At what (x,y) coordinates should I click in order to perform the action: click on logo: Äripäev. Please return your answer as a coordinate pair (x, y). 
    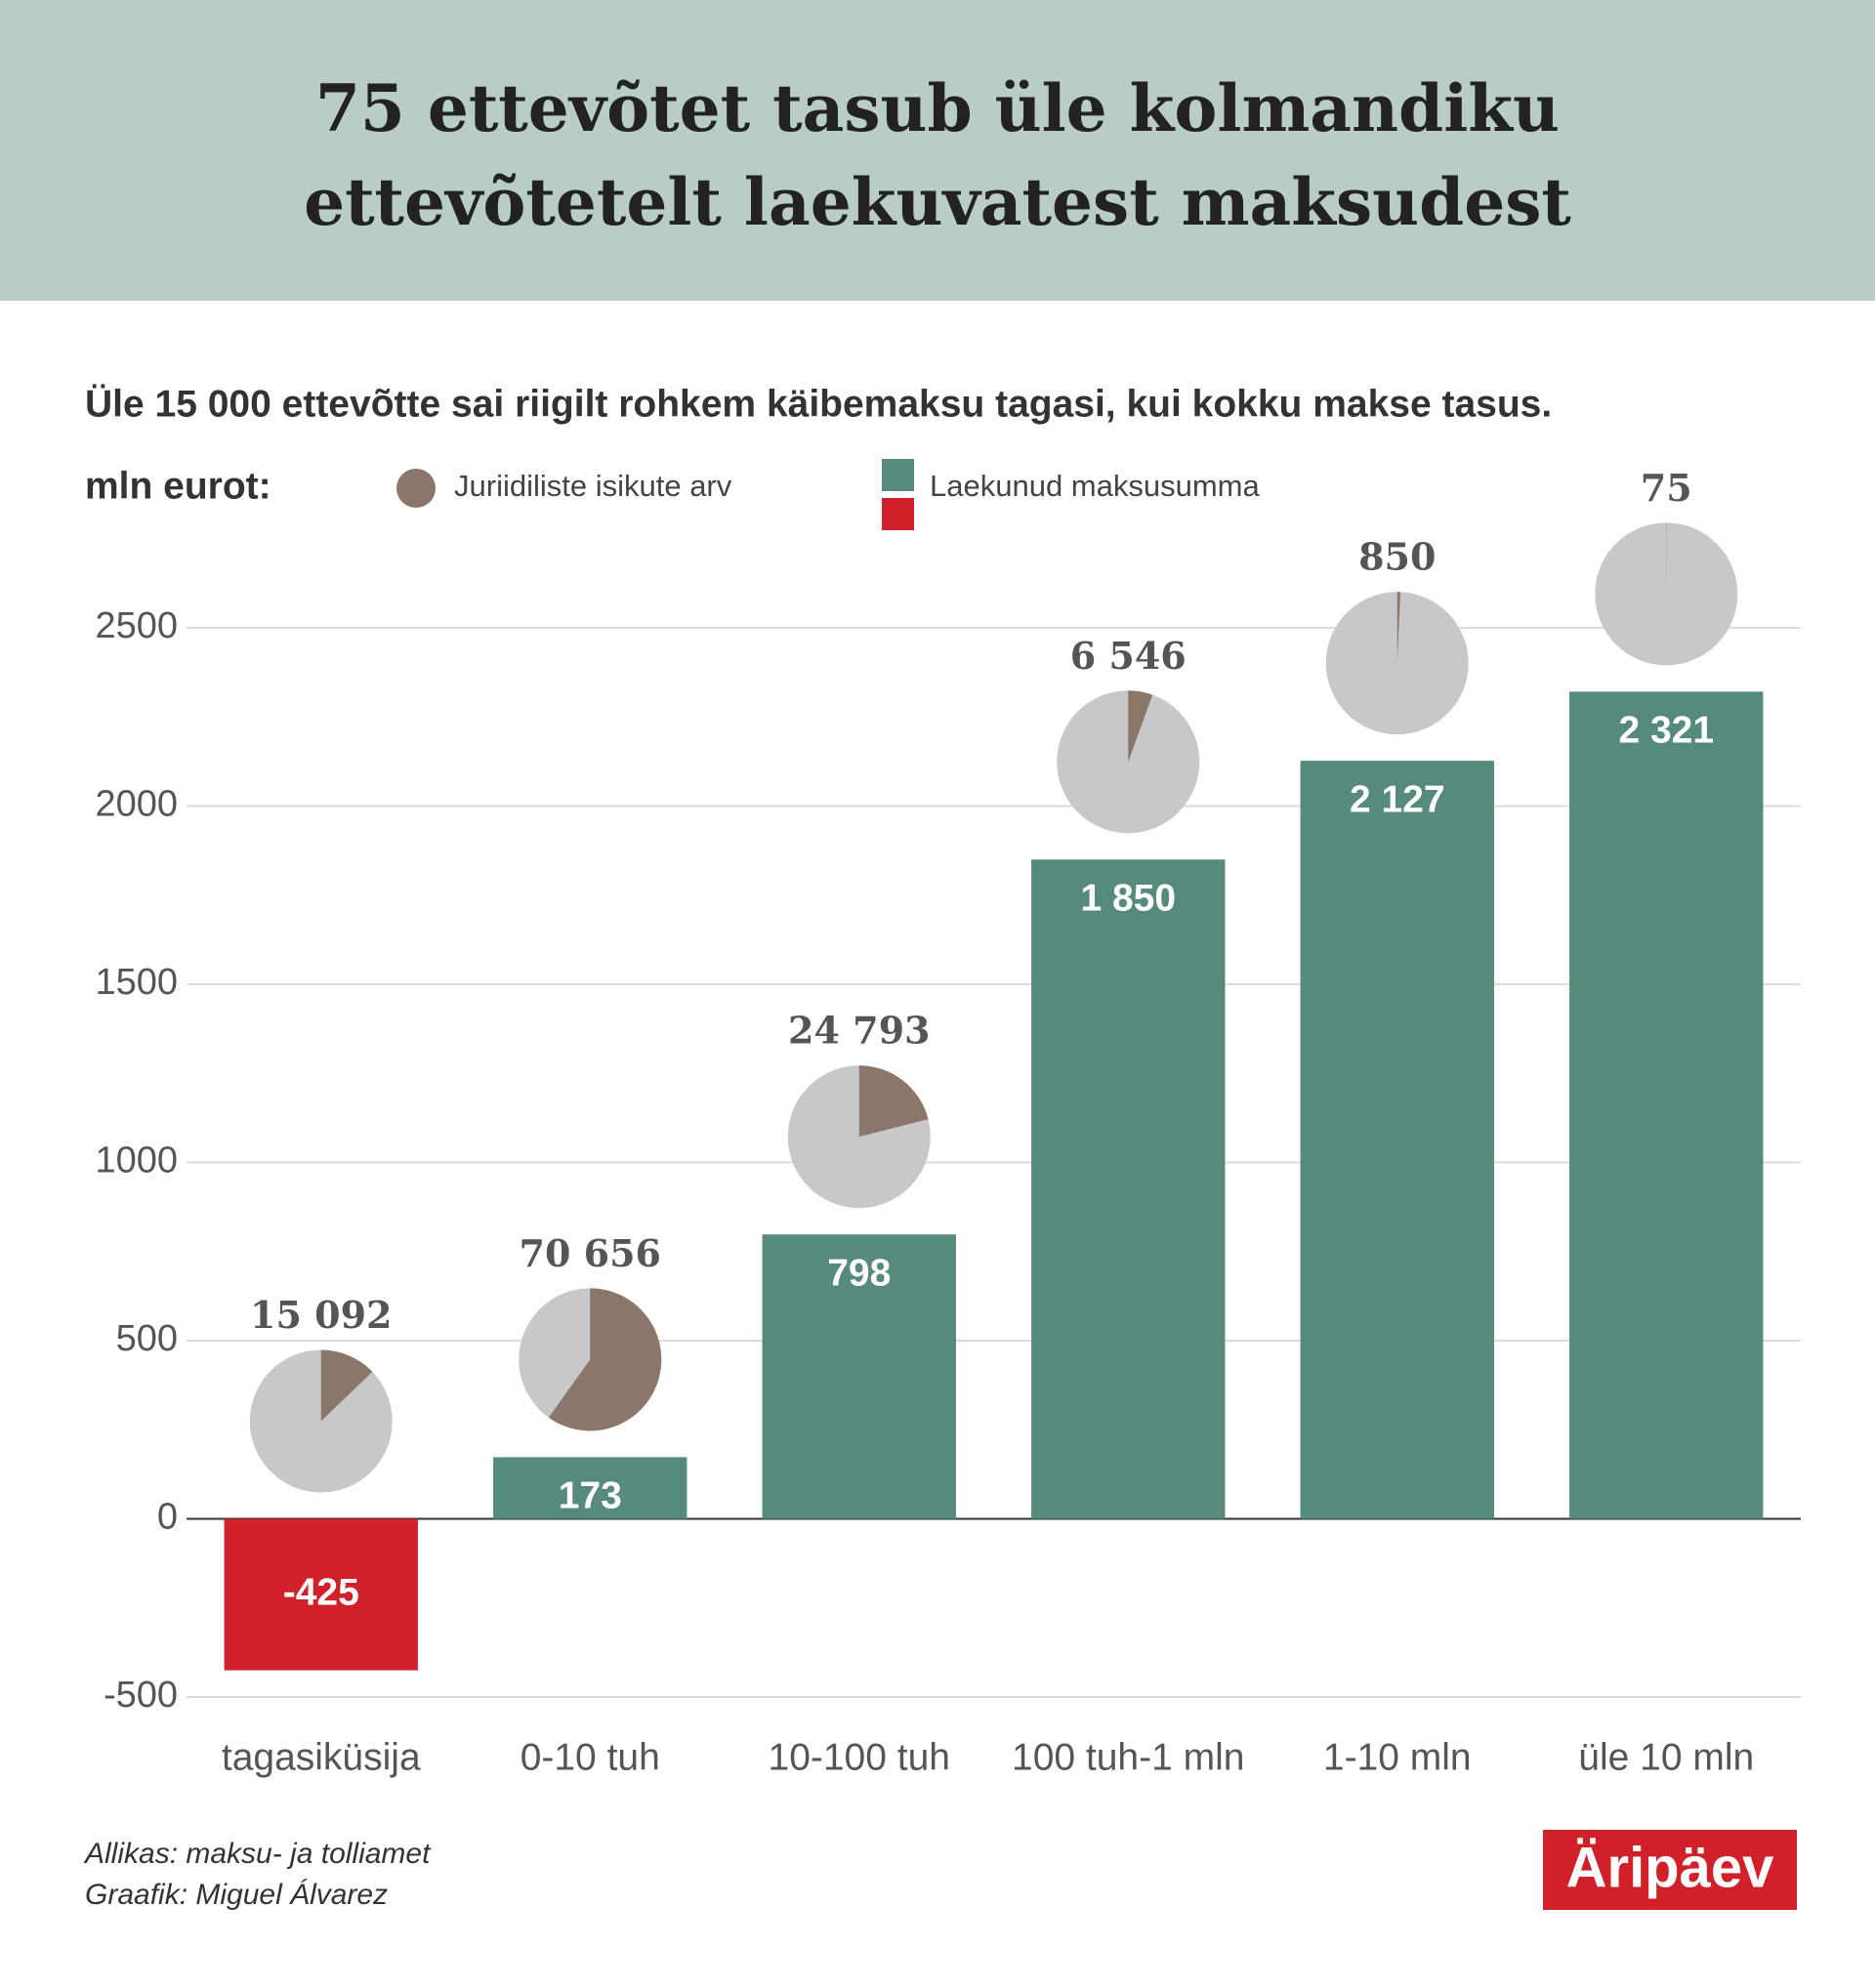
    Looking at the image, I should click on (1670, 1867).